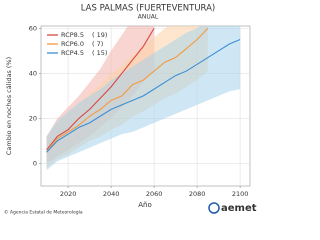 Image resolution: width=320 pixels, height=240 pixels. I want to click on y-tick-label: 0, so click(35, 163).